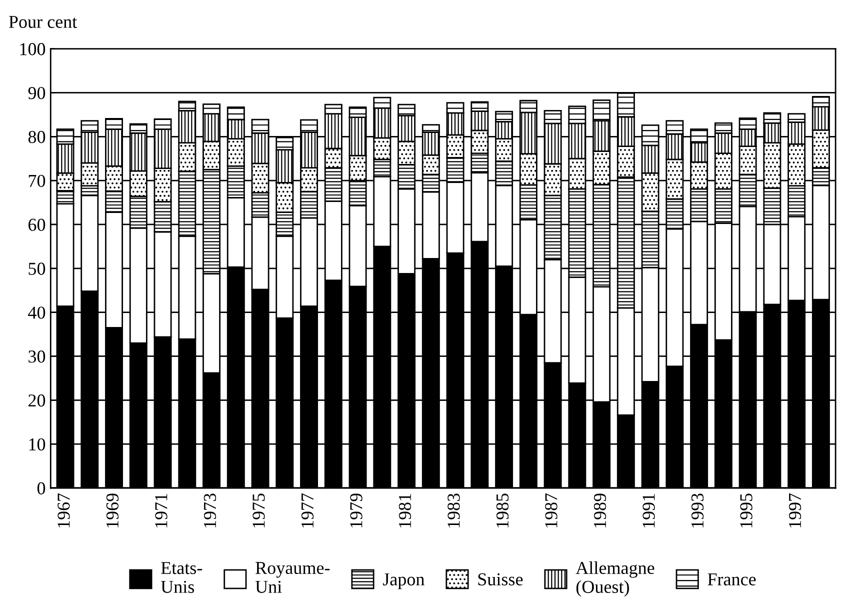  I want to click on x-tick-label: 1971, so click(161, 511).